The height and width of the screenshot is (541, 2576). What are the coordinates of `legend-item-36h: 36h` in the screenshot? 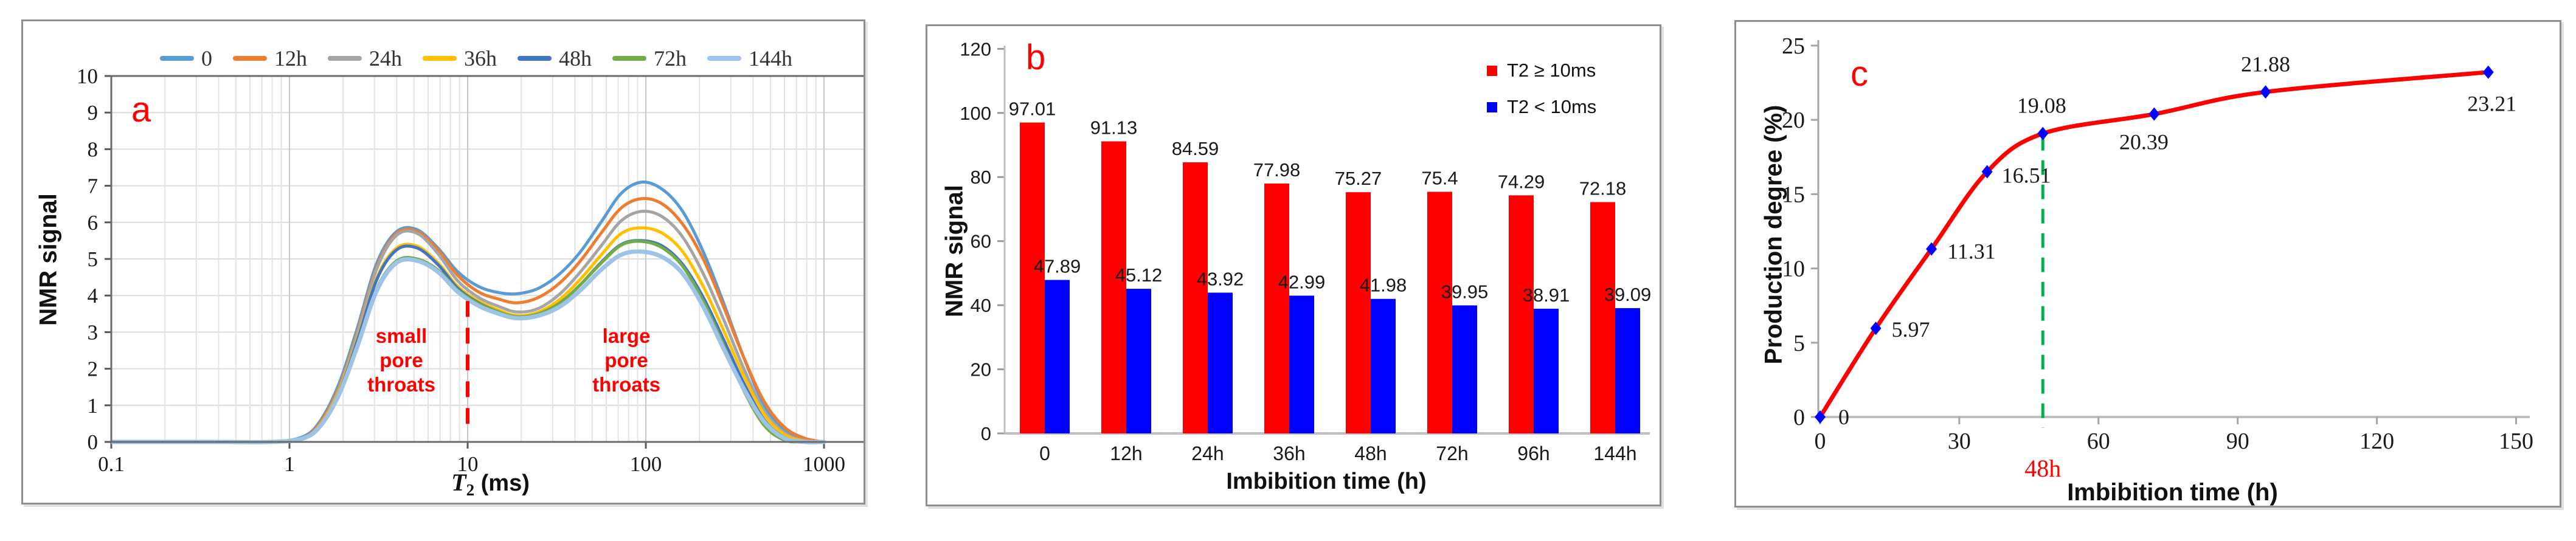 It's located at (460, 58).